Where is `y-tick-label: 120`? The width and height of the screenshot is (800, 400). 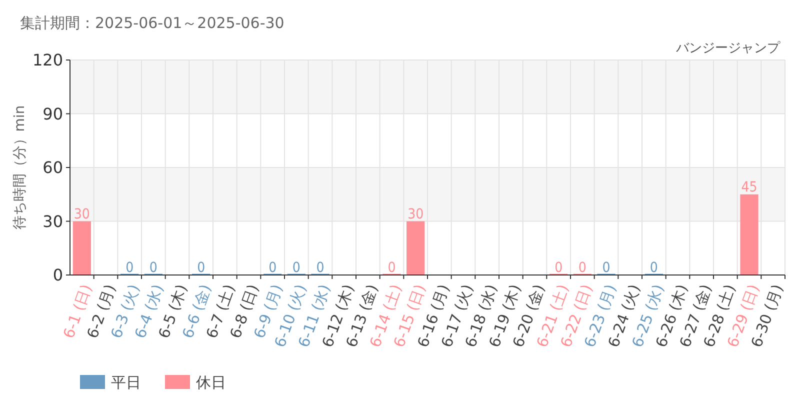 y-tick-label: 120 is located at coordinates (47, 60).